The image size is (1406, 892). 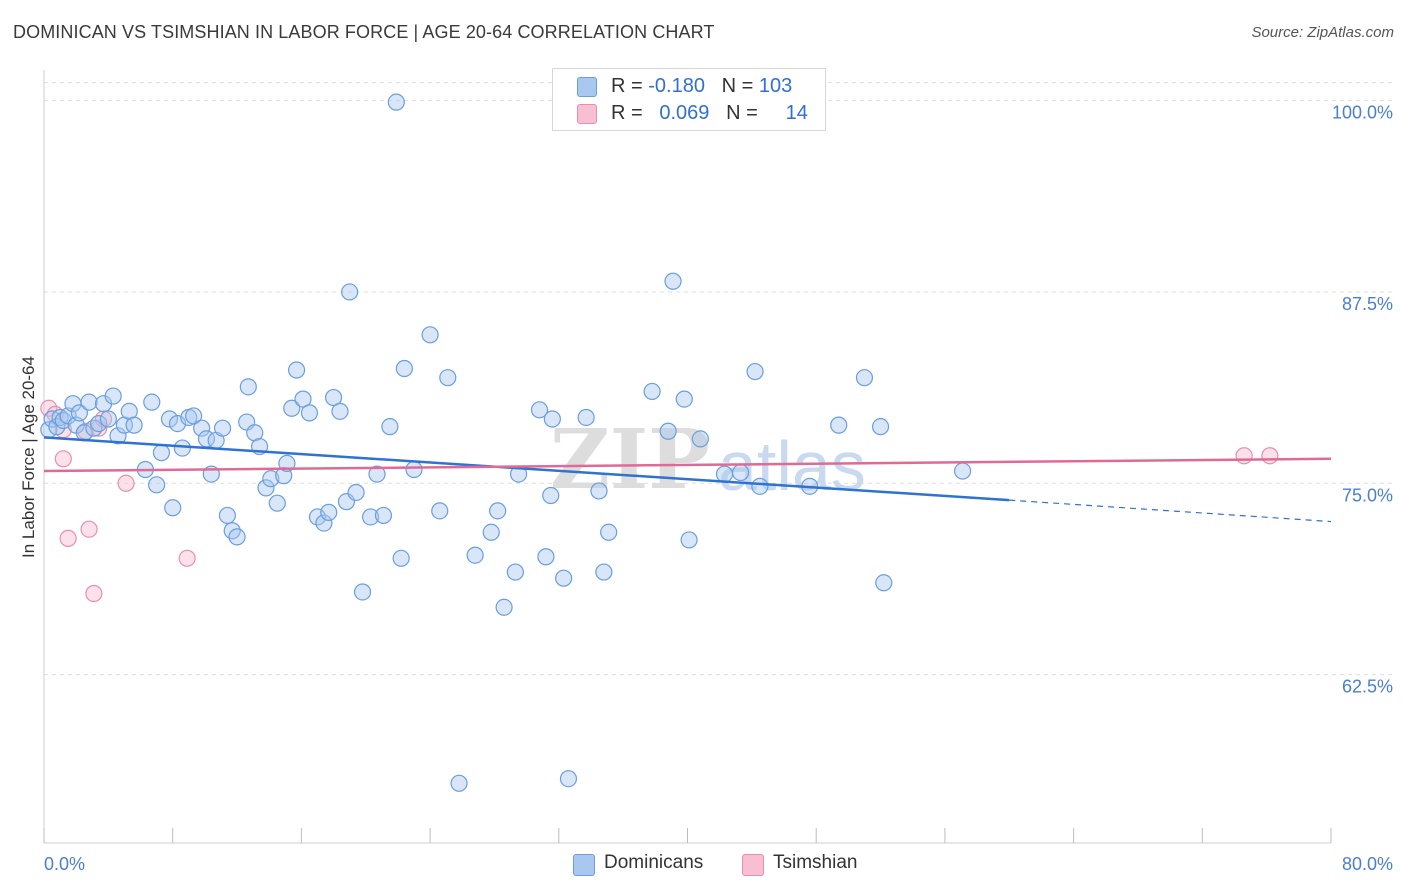 I want to click on bottom-dominicans-label: Dominicans, so click(x=654, y=862).